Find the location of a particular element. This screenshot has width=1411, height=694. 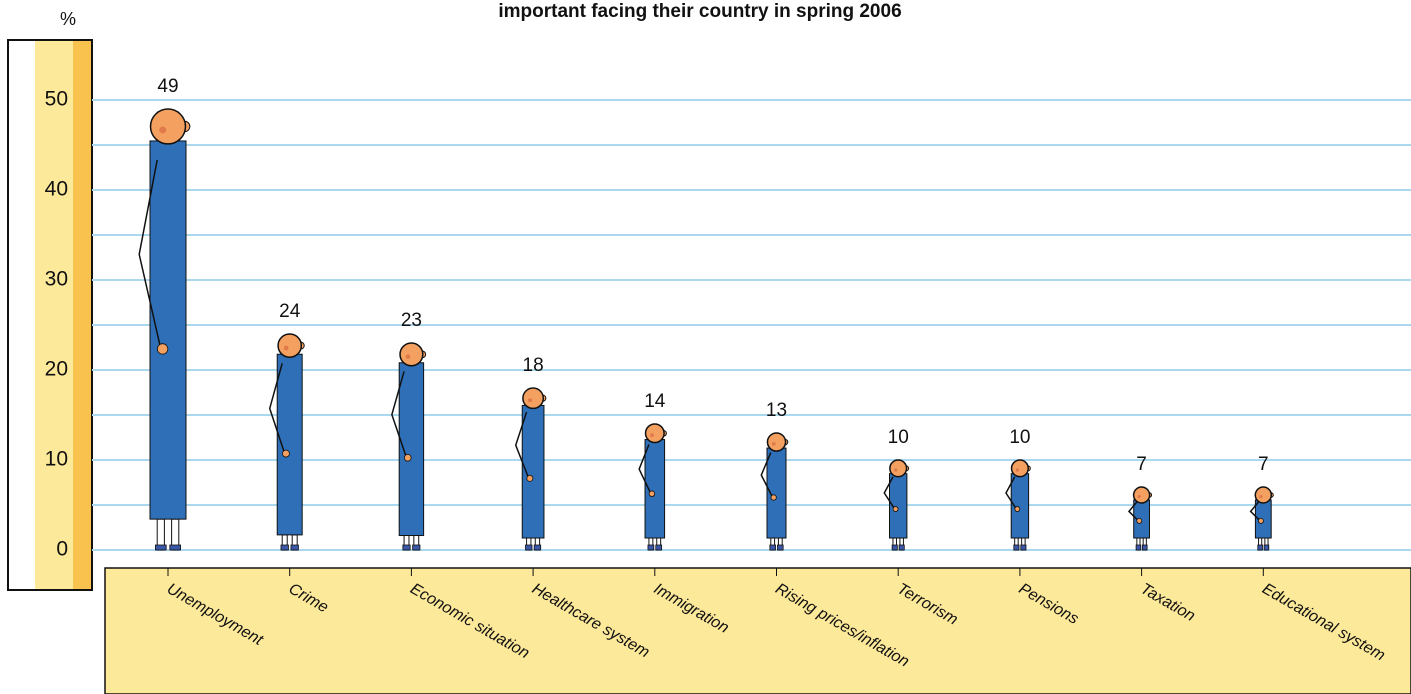

y-tick-label: 10 is located at coordinates (56, 459).